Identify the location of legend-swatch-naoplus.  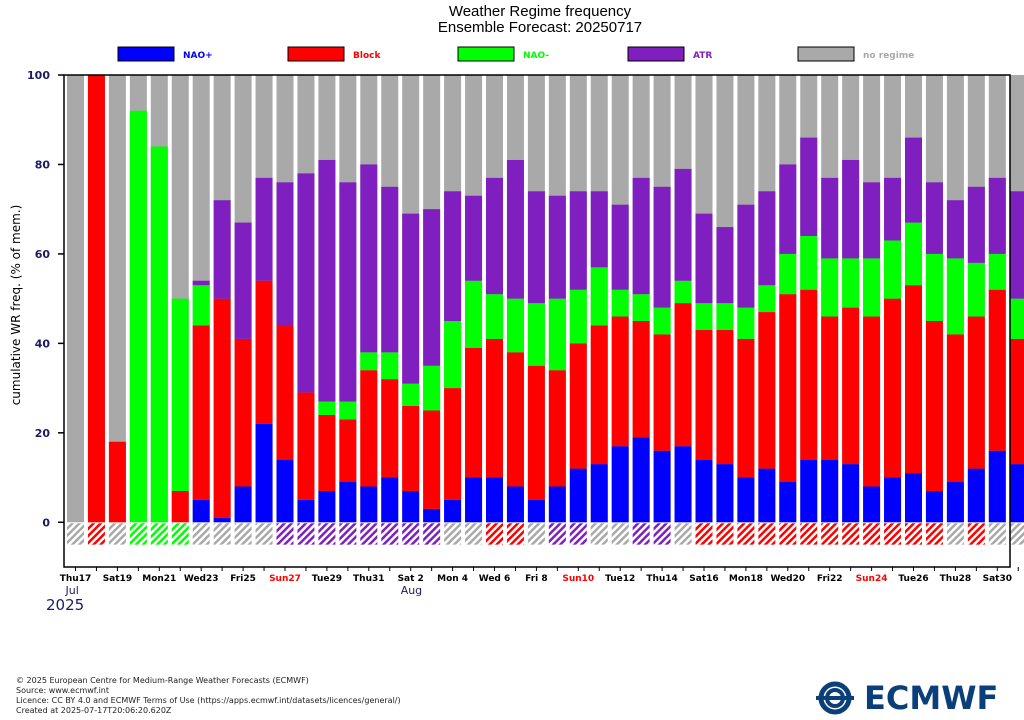
(146, 54).